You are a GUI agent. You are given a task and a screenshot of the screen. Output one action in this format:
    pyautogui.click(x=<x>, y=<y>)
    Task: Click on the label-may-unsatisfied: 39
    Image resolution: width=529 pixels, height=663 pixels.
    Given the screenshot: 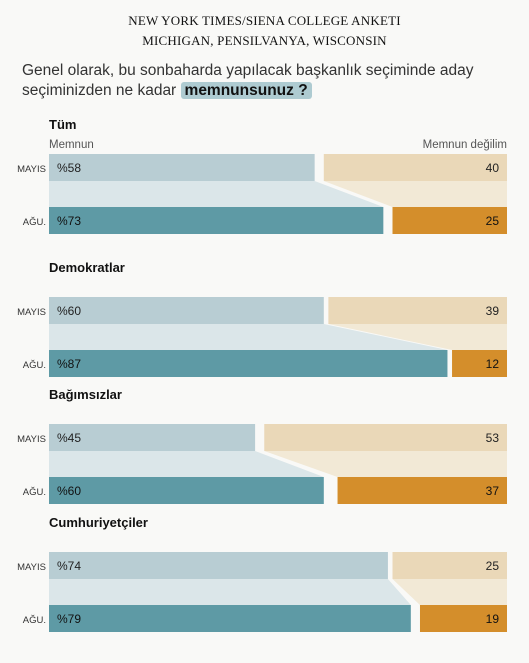 What is the action you would take?
    pyautogui.click(x=493, y=311)
    